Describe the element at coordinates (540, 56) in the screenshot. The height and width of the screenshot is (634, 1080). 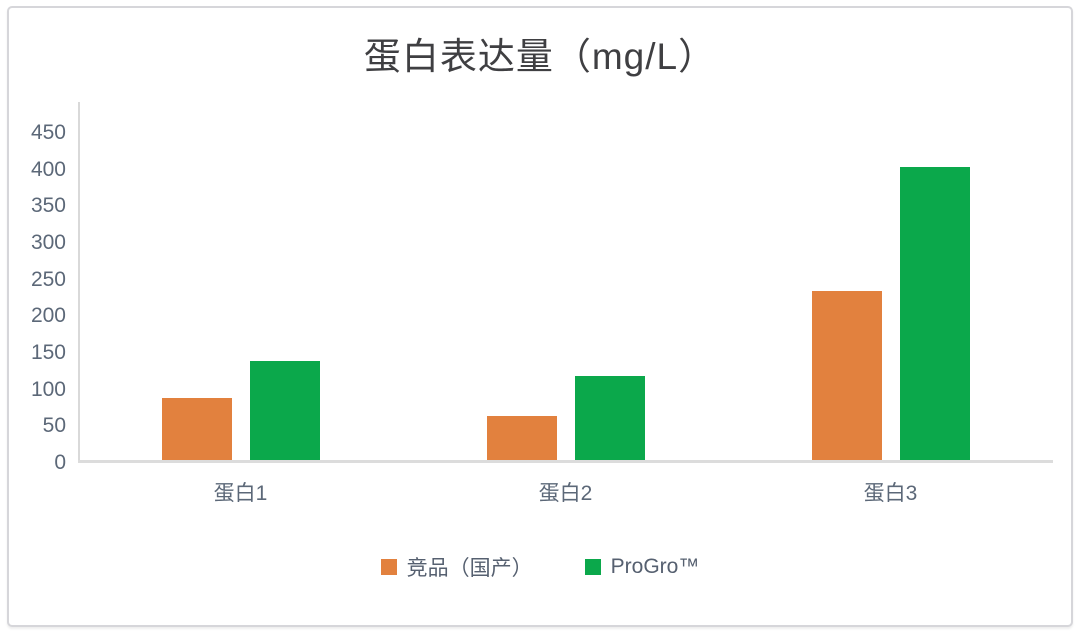
I see `chart-title: 蛋白表达量（mg/L）` at that location.